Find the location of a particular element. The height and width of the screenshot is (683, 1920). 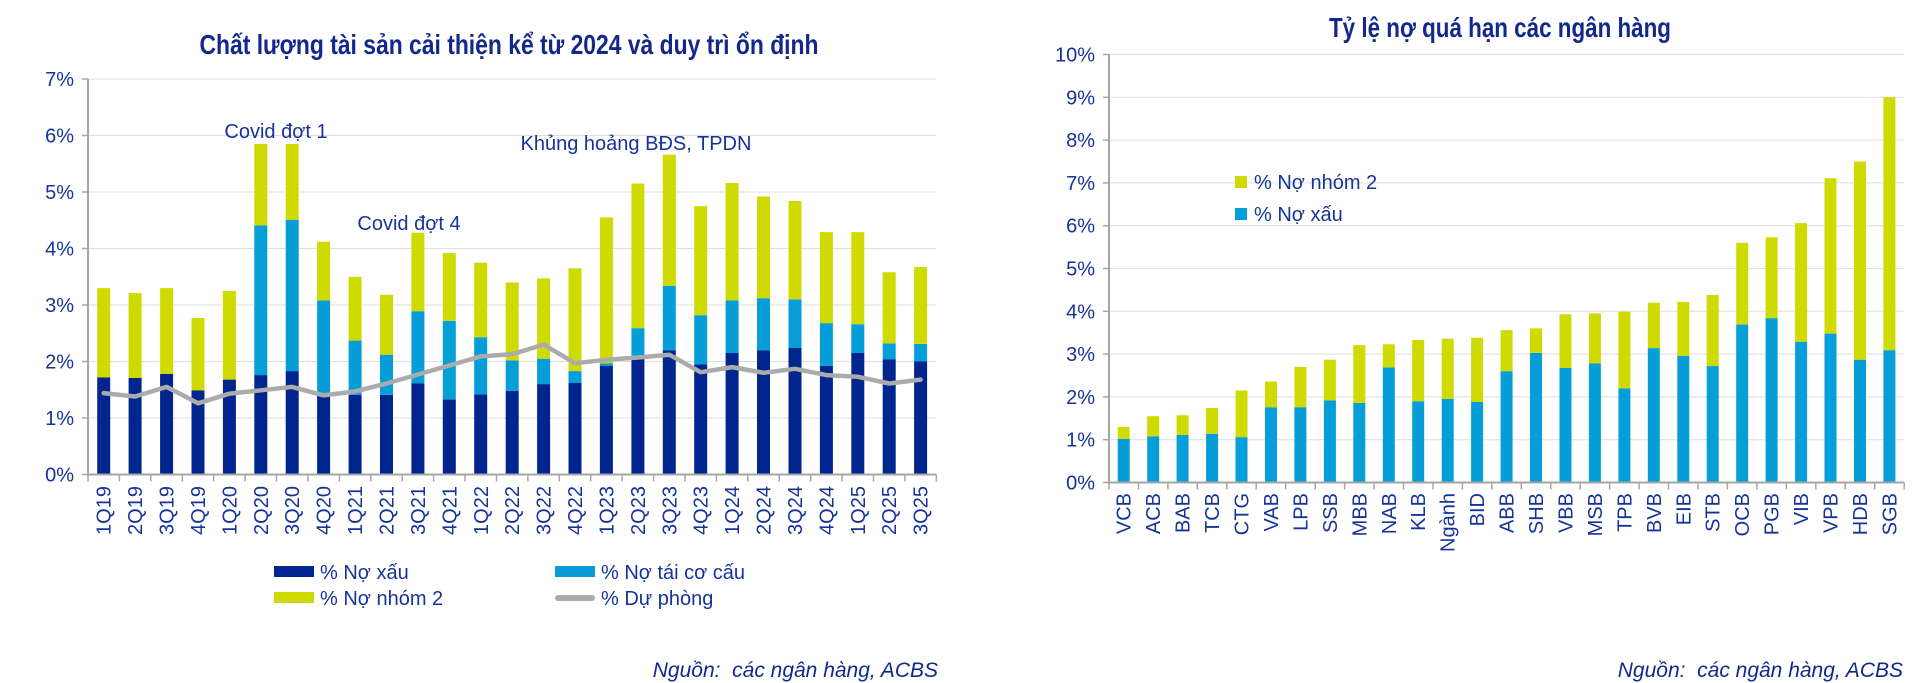

svg-text: 10% is located at coordinates (1075, 56).